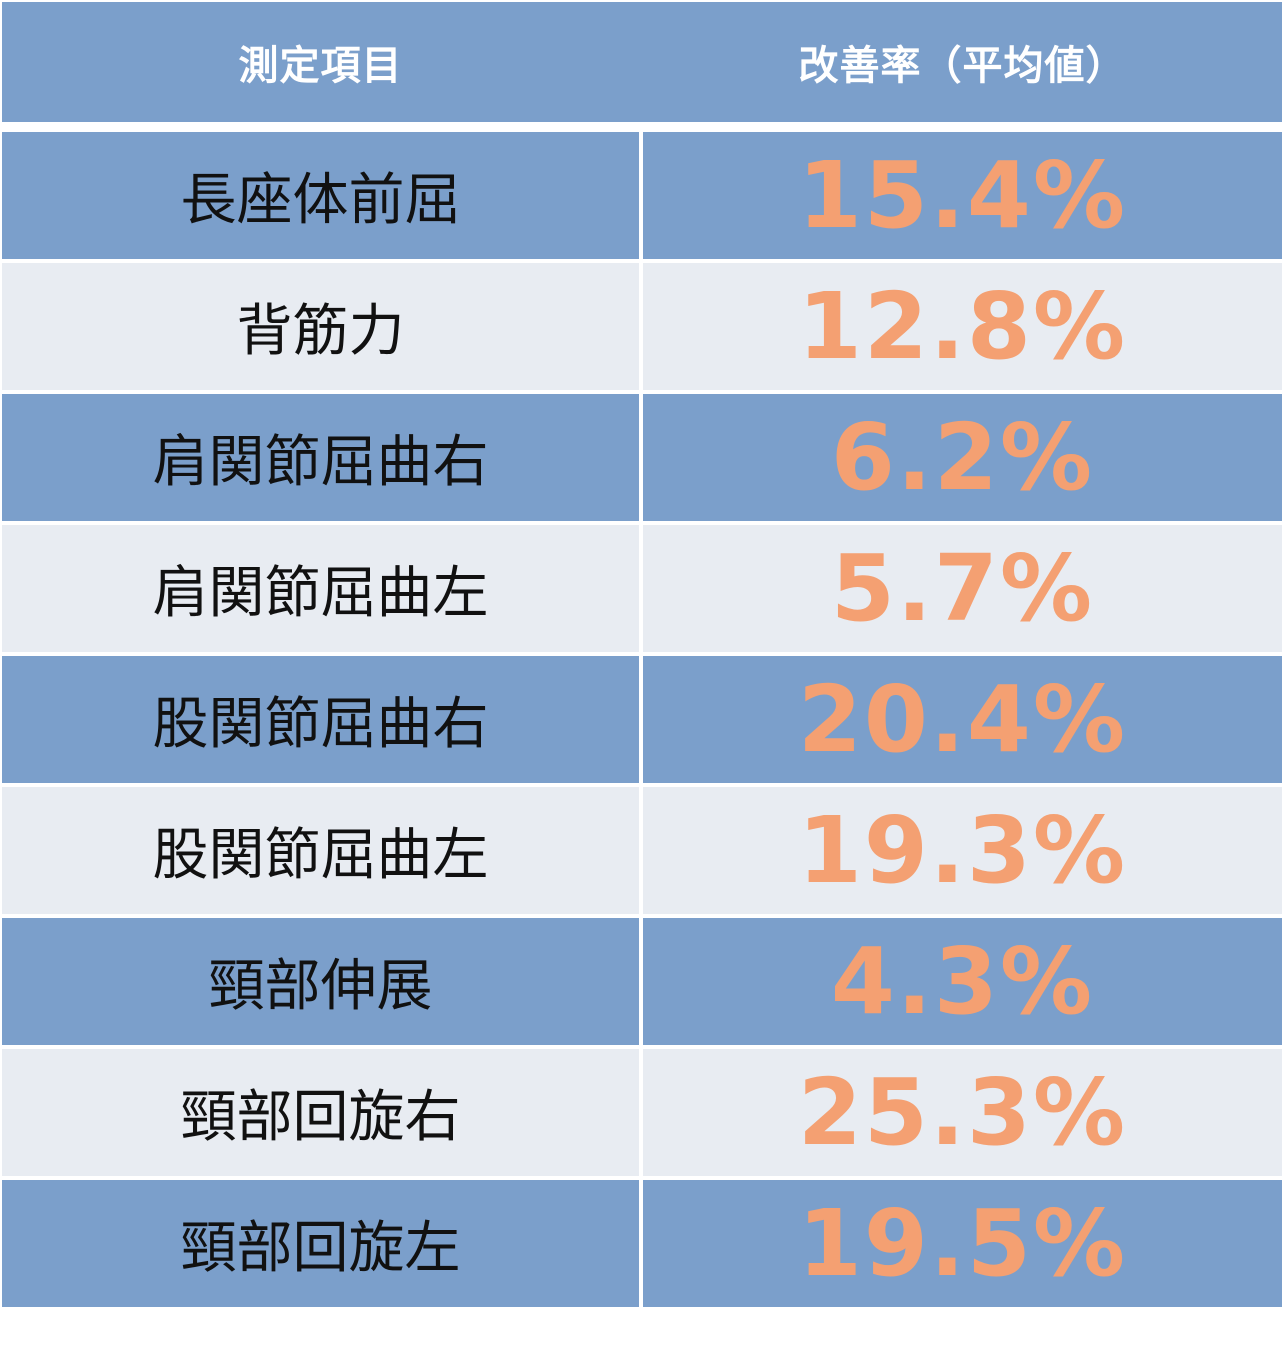  I want to click on rate-value: 19.3%, so click(962, 850).